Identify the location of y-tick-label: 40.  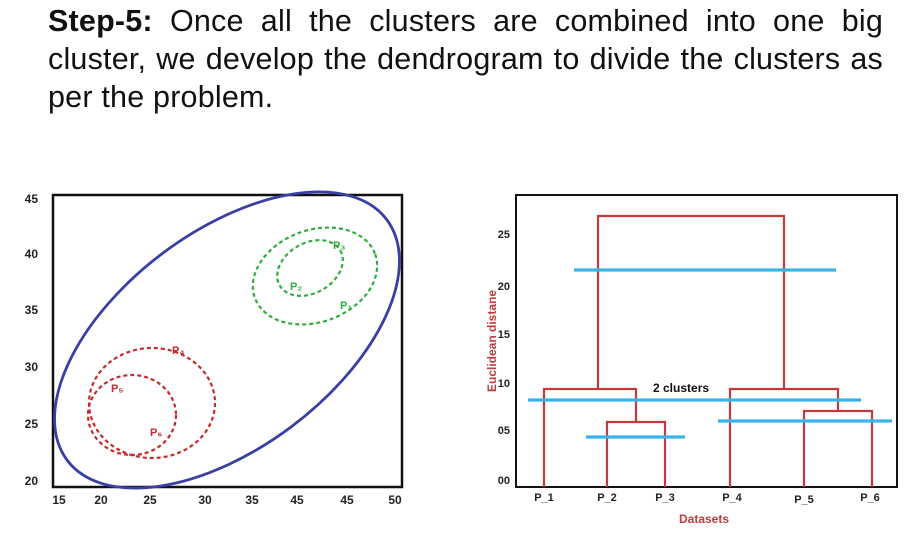
(32, 254).